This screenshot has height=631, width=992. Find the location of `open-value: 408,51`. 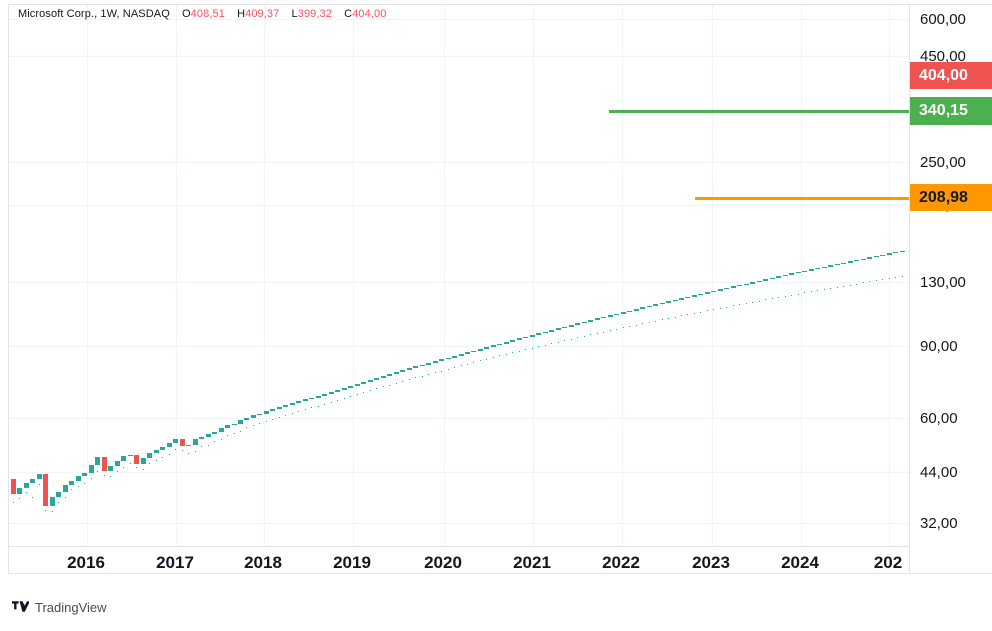

open-value: 408,51 is located at coordinates (207, 14).